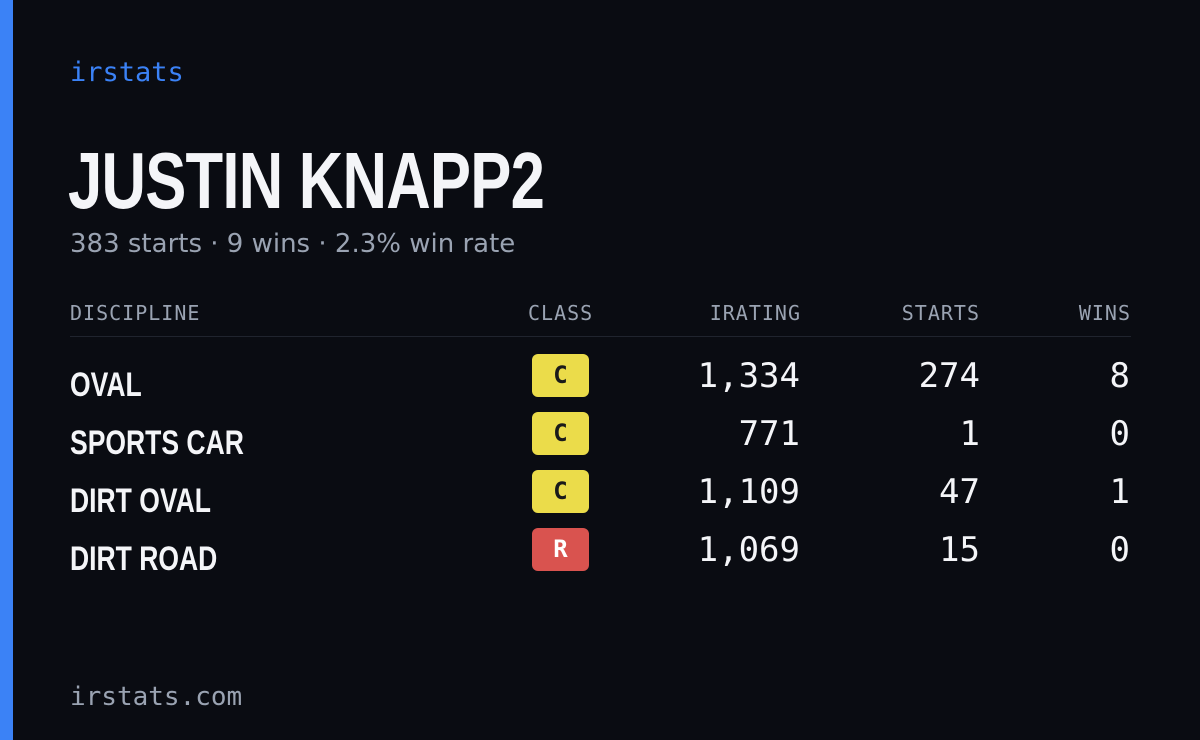  What do you see at coordinates (940, 313) in the screenshot?
I see `header-starts: STARTS` at bounding box center [940, 313].